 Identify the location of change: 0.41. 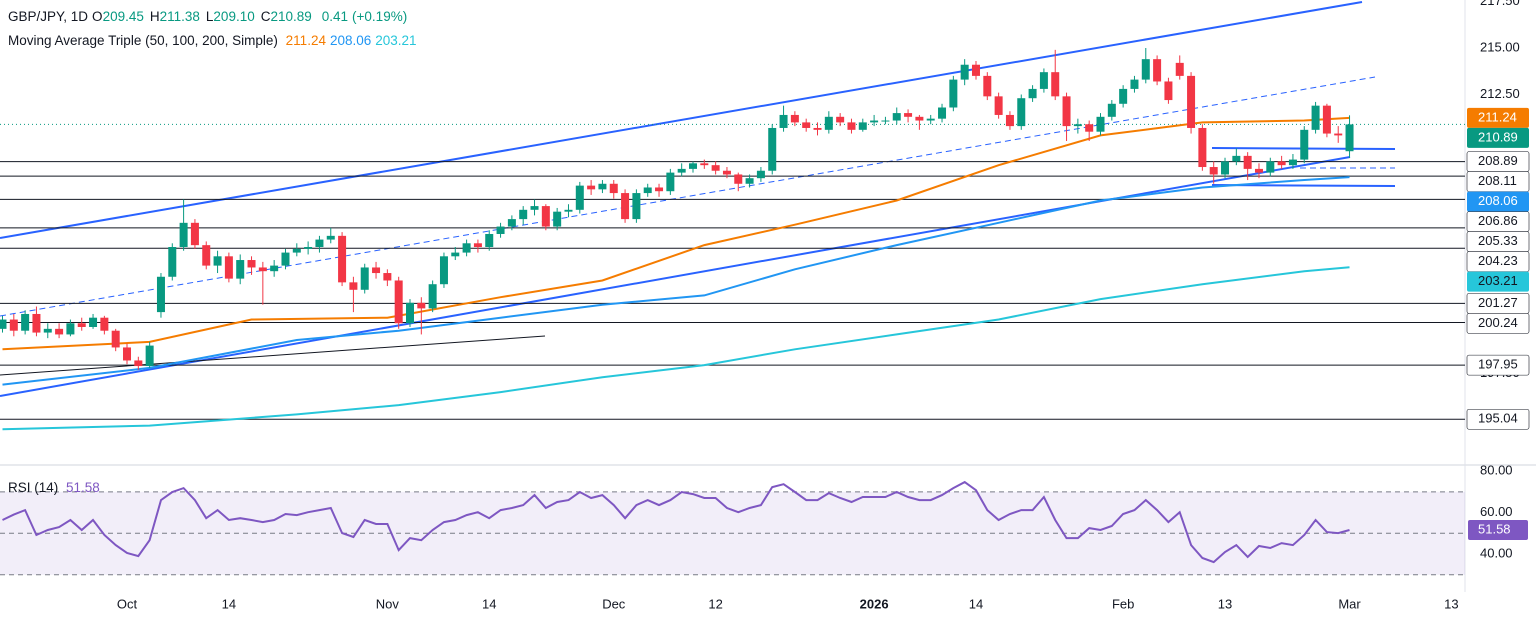
(335, 16).